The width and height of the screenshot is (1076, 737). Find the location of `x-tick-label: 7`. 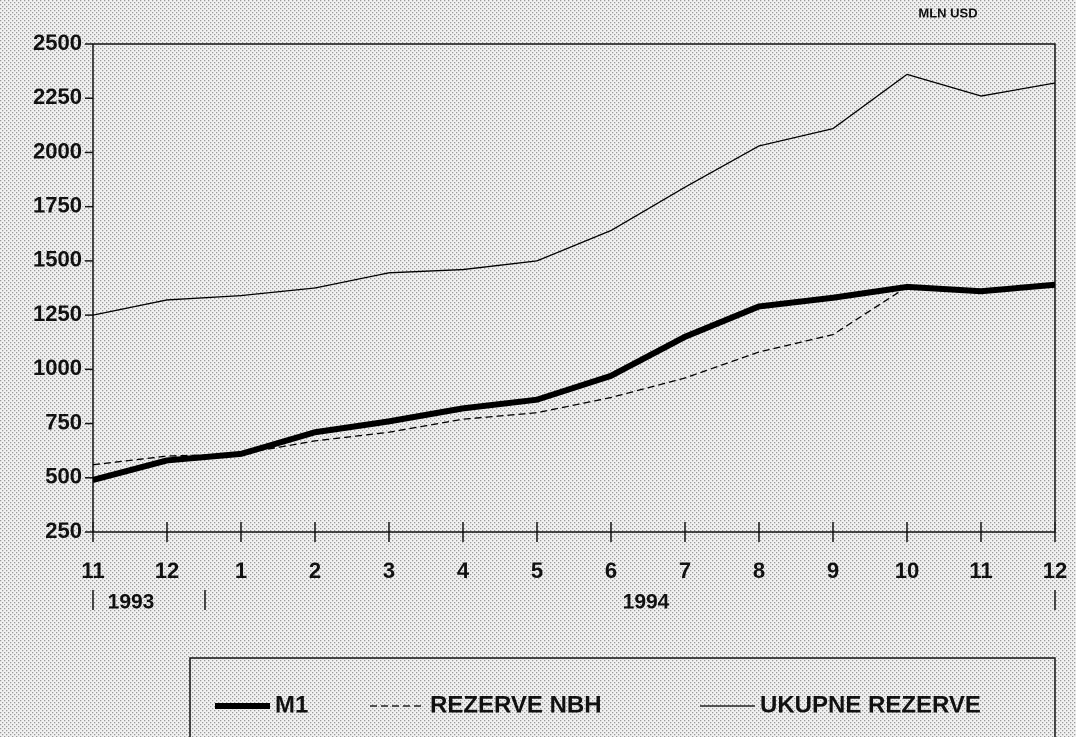

x-tick-label: 7 is located at coordinates (685, 570).